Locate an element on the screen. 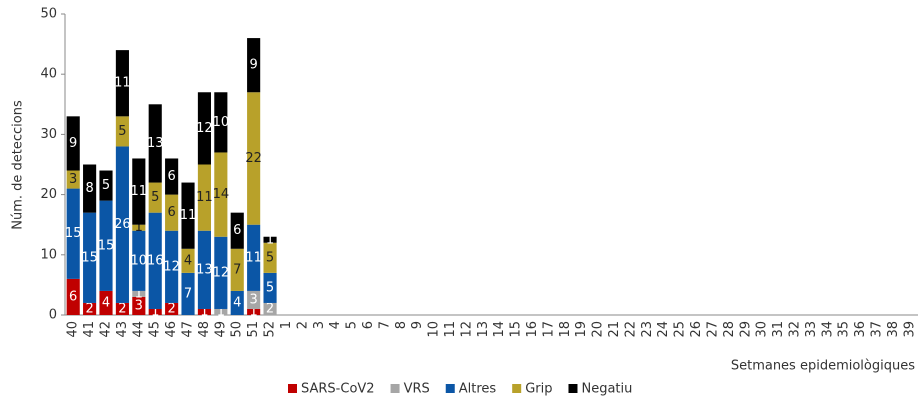 The height and width of the screenshot is (403, 919). x-tick-label: 39 is located at coordinates (909, 329).